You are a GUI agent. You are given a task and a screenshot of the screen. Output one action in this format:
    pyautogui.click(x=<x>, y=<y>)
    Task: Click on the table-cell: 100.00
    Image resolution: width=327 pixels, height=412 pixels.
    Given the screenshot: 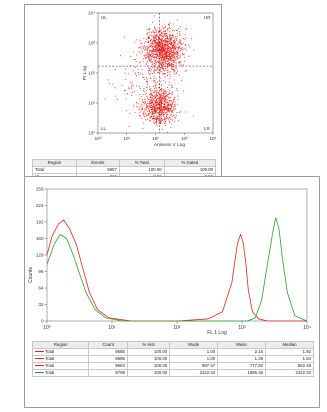 What is the action you would take?
    pyautogui.click(x=148, y=352)
    